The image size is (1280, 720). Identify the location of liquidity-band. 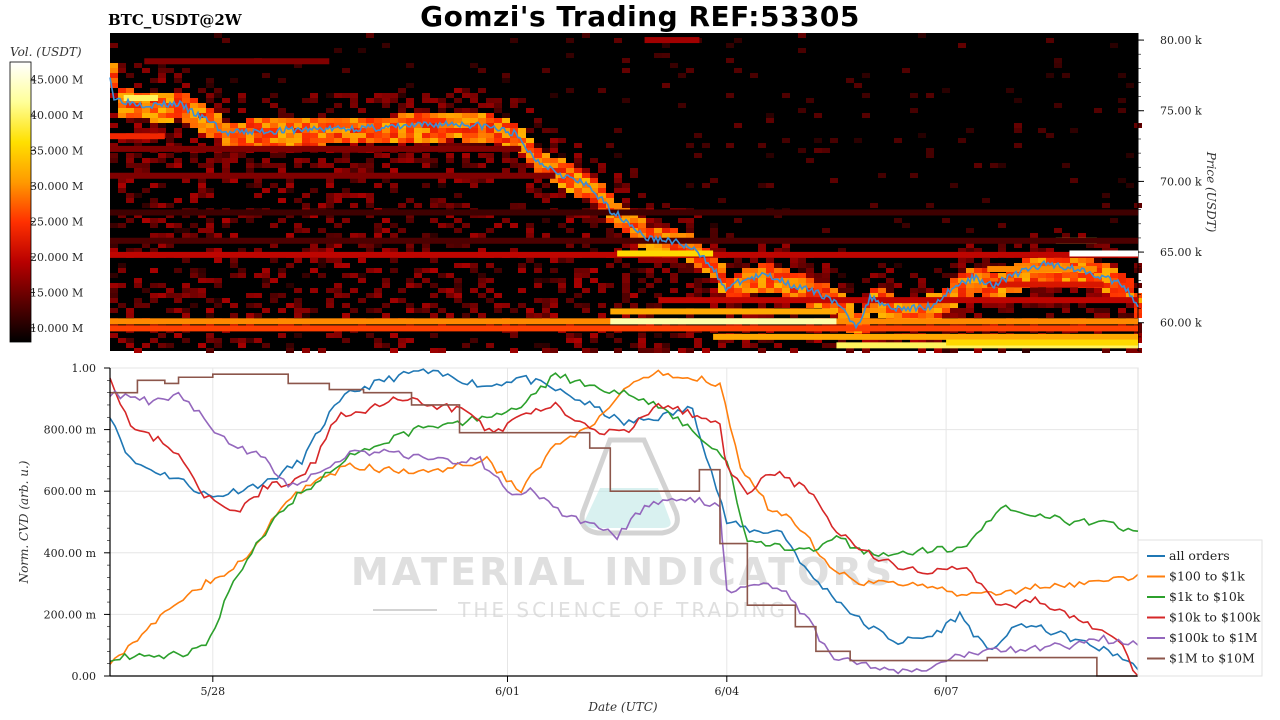
(624, 212).